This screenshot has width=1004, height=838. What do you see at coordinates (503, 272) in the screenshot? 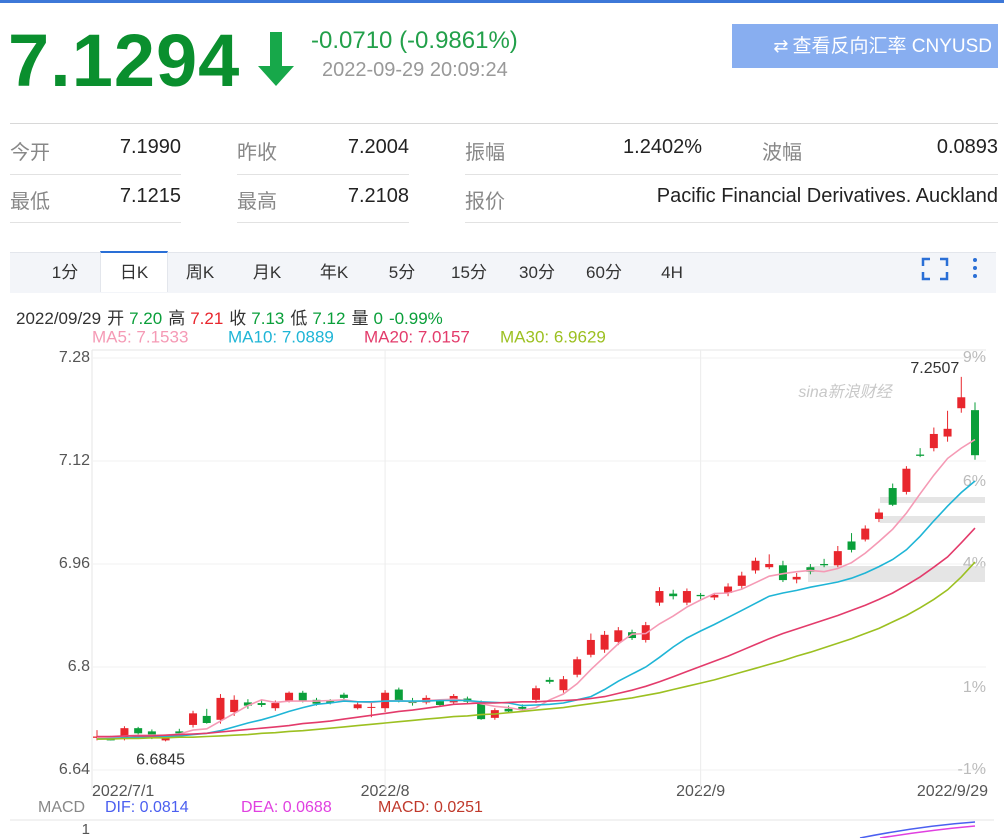
I see `tab-bar` at bounding box center [503, 272].